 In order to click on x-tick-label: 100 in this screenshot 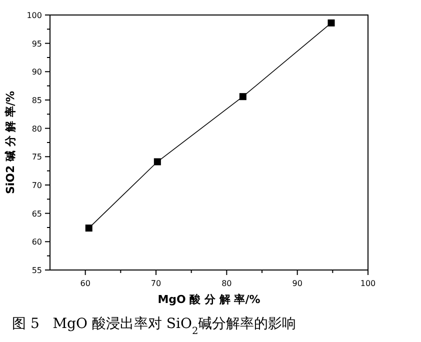, I will do `click(368, 283)`.